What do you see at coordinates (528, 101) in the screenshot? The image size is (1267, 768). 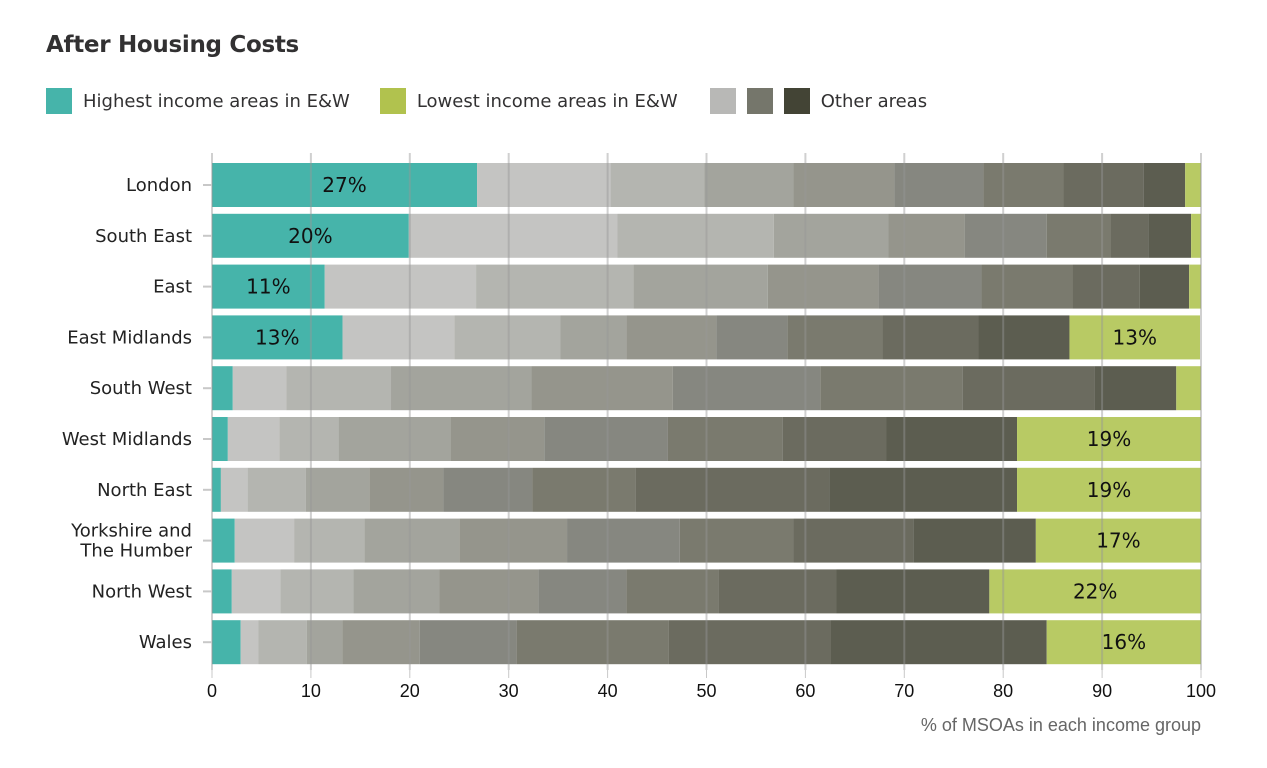 I see `legend-item-lowest: Lowest income areas in E&W` at bounding box center [528, 101].